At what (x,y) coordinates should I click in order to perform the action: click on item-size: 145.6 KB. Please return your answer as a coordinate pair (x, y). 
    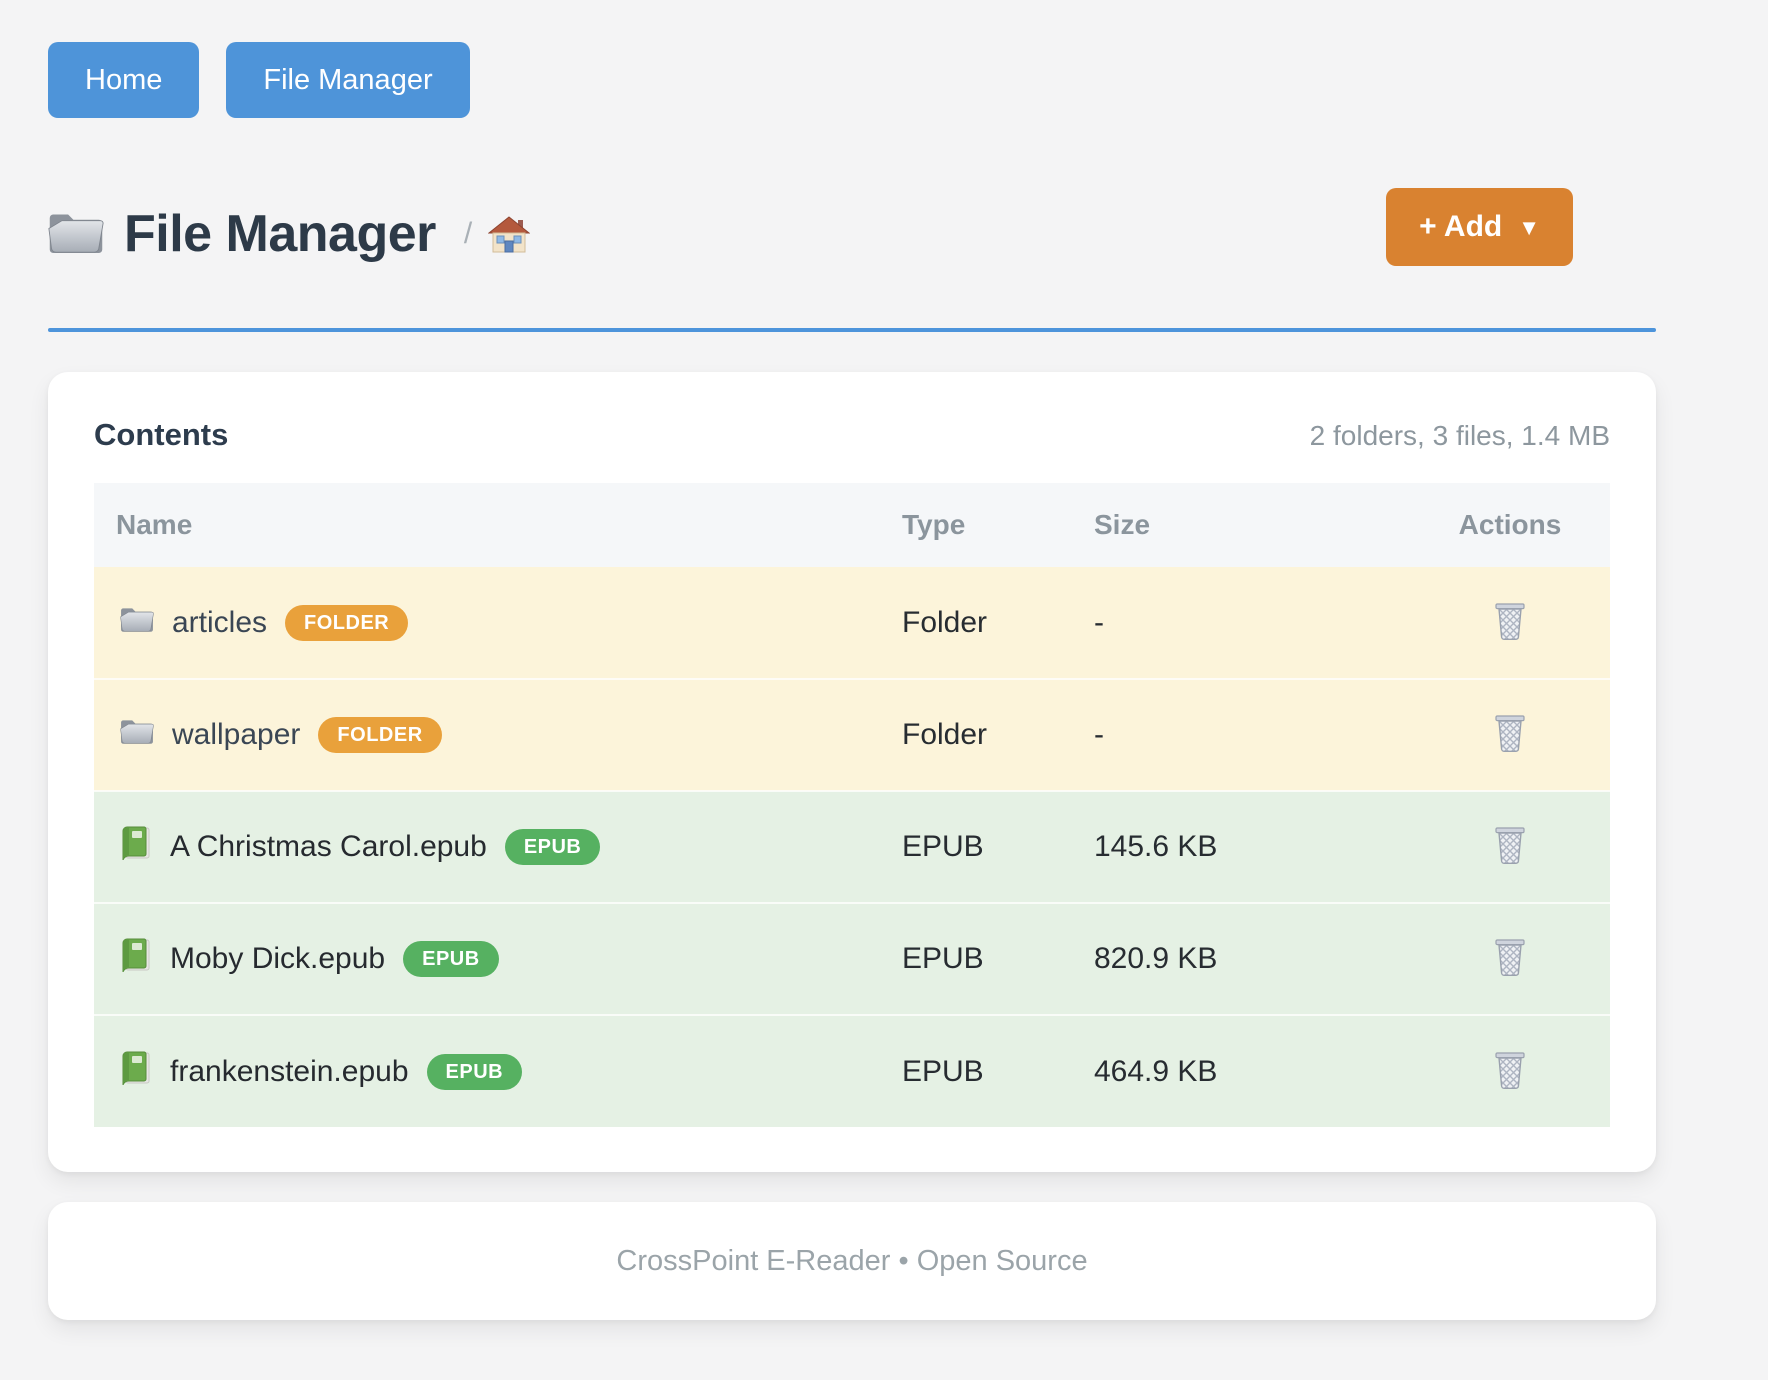
    Looking at the image, I should click on (1251, 846).